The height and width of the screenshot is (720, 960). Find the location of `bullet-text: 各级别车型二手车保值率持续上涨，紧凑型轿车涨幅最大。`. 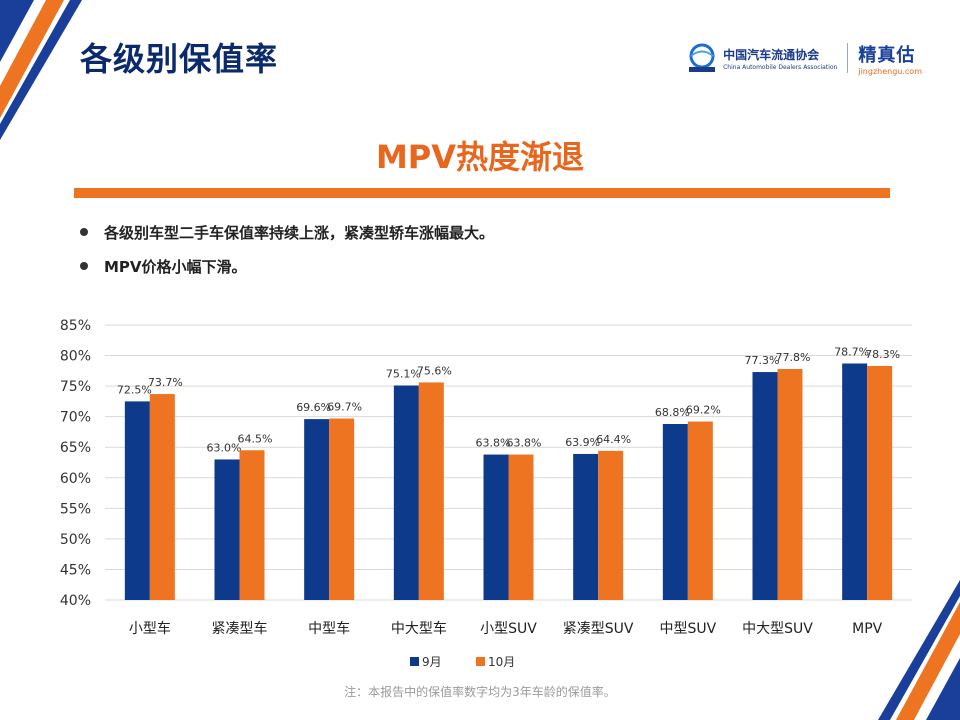

bullet-text: 各级别车型二手车保值率持续上涨，紧凑型轿车涨幅最大。 is located at coordinates (299, 232).